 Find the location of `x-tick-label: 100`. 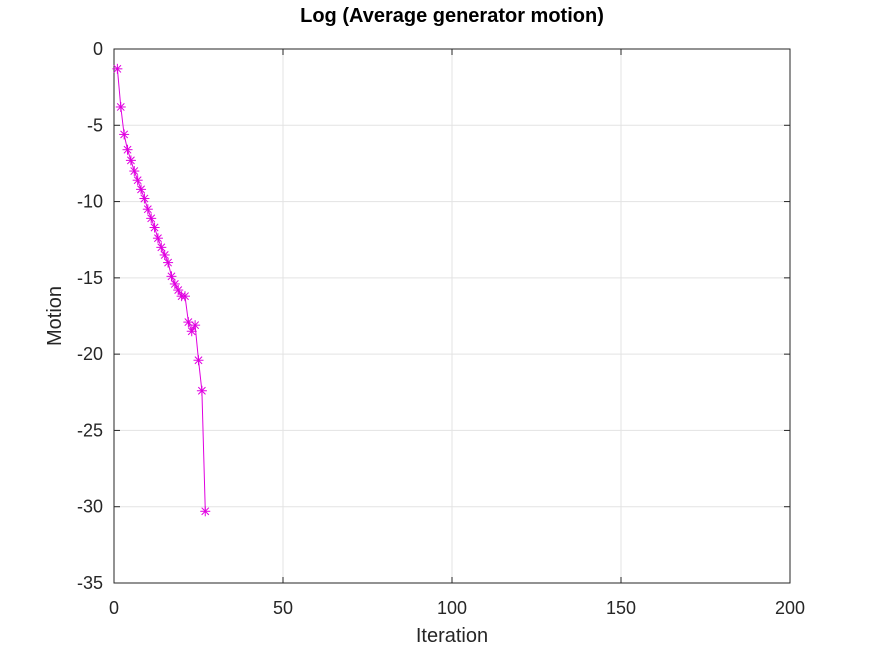

x-tick-label: 100 is located at coordinates (452, 608).